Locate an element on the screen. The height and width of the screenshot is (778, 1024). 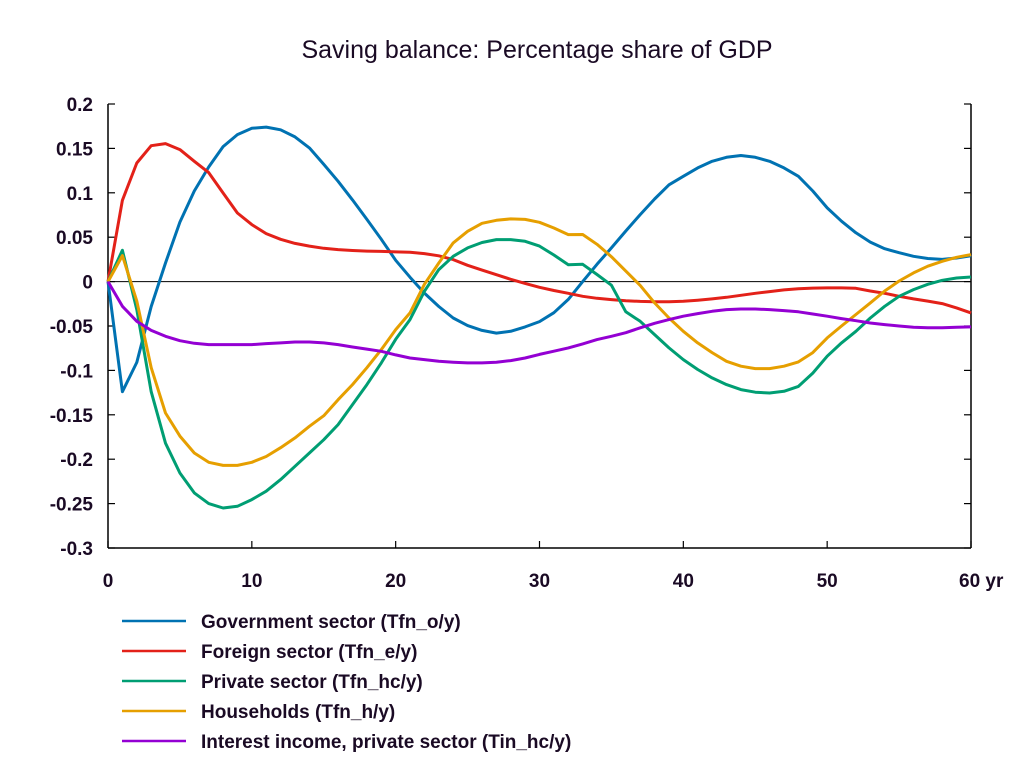
x-tick-label: 30 is located at coordinates (539, 581).